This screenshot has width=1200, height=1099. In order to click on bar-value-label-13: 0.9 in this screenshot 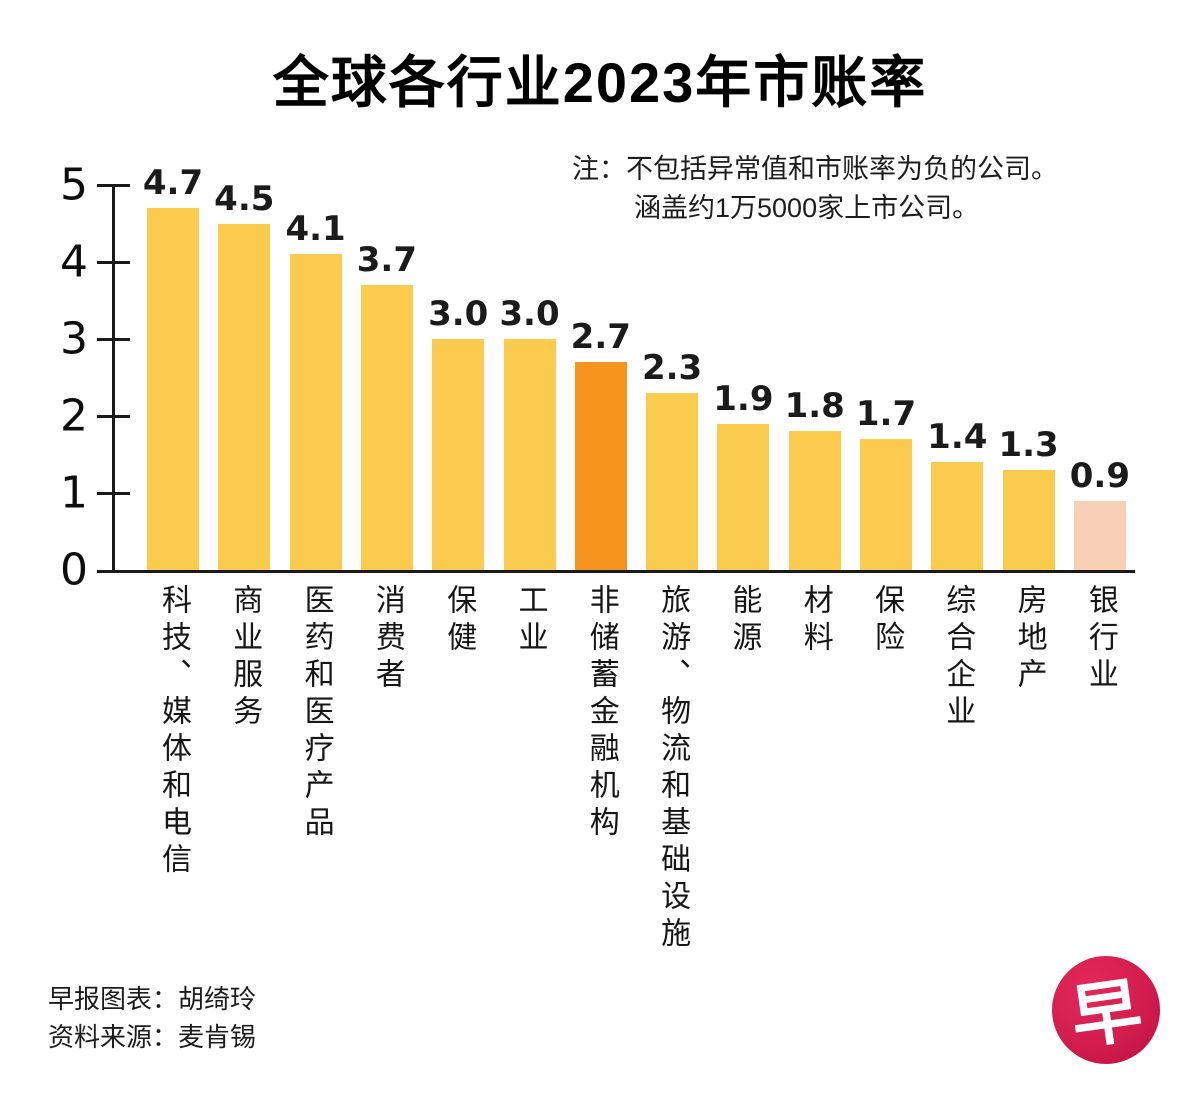, I will do `click(1099, 475)`.